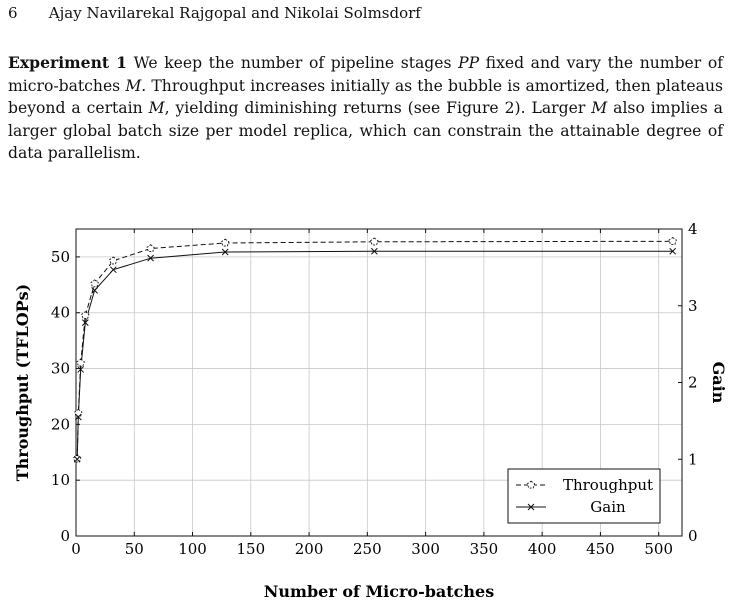 The width and height of the screenshot is (731, 606). What do you see at coordinates (22, 383) in the screenshot?
I see `y-axis-label: Throughput (TFLOPs)` at bounding box center [22, 383].